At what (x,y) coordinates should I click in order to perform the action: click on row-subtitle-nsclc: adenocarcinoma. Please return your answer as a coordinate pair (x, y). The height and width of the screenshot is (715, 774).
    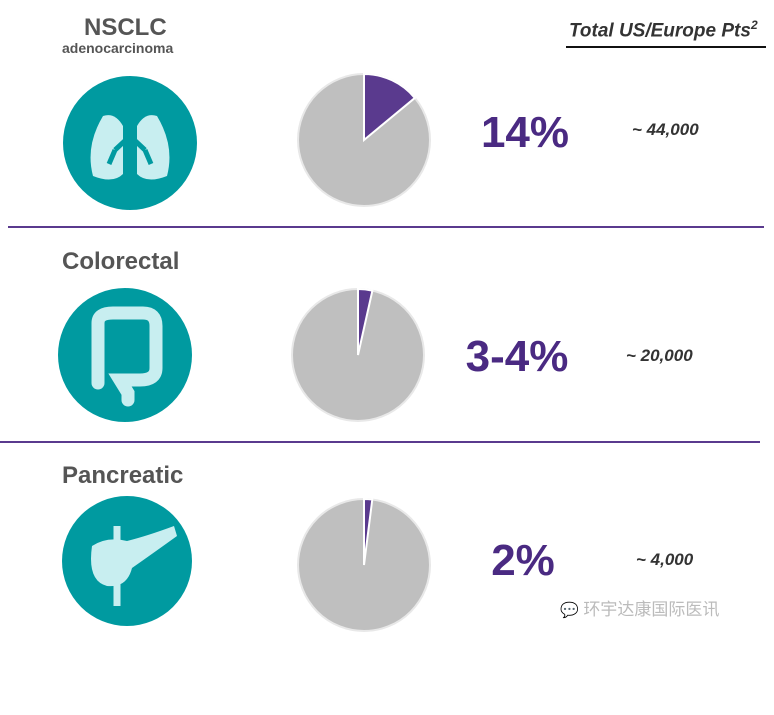
    Looking at the image, I should click on (118, 48).